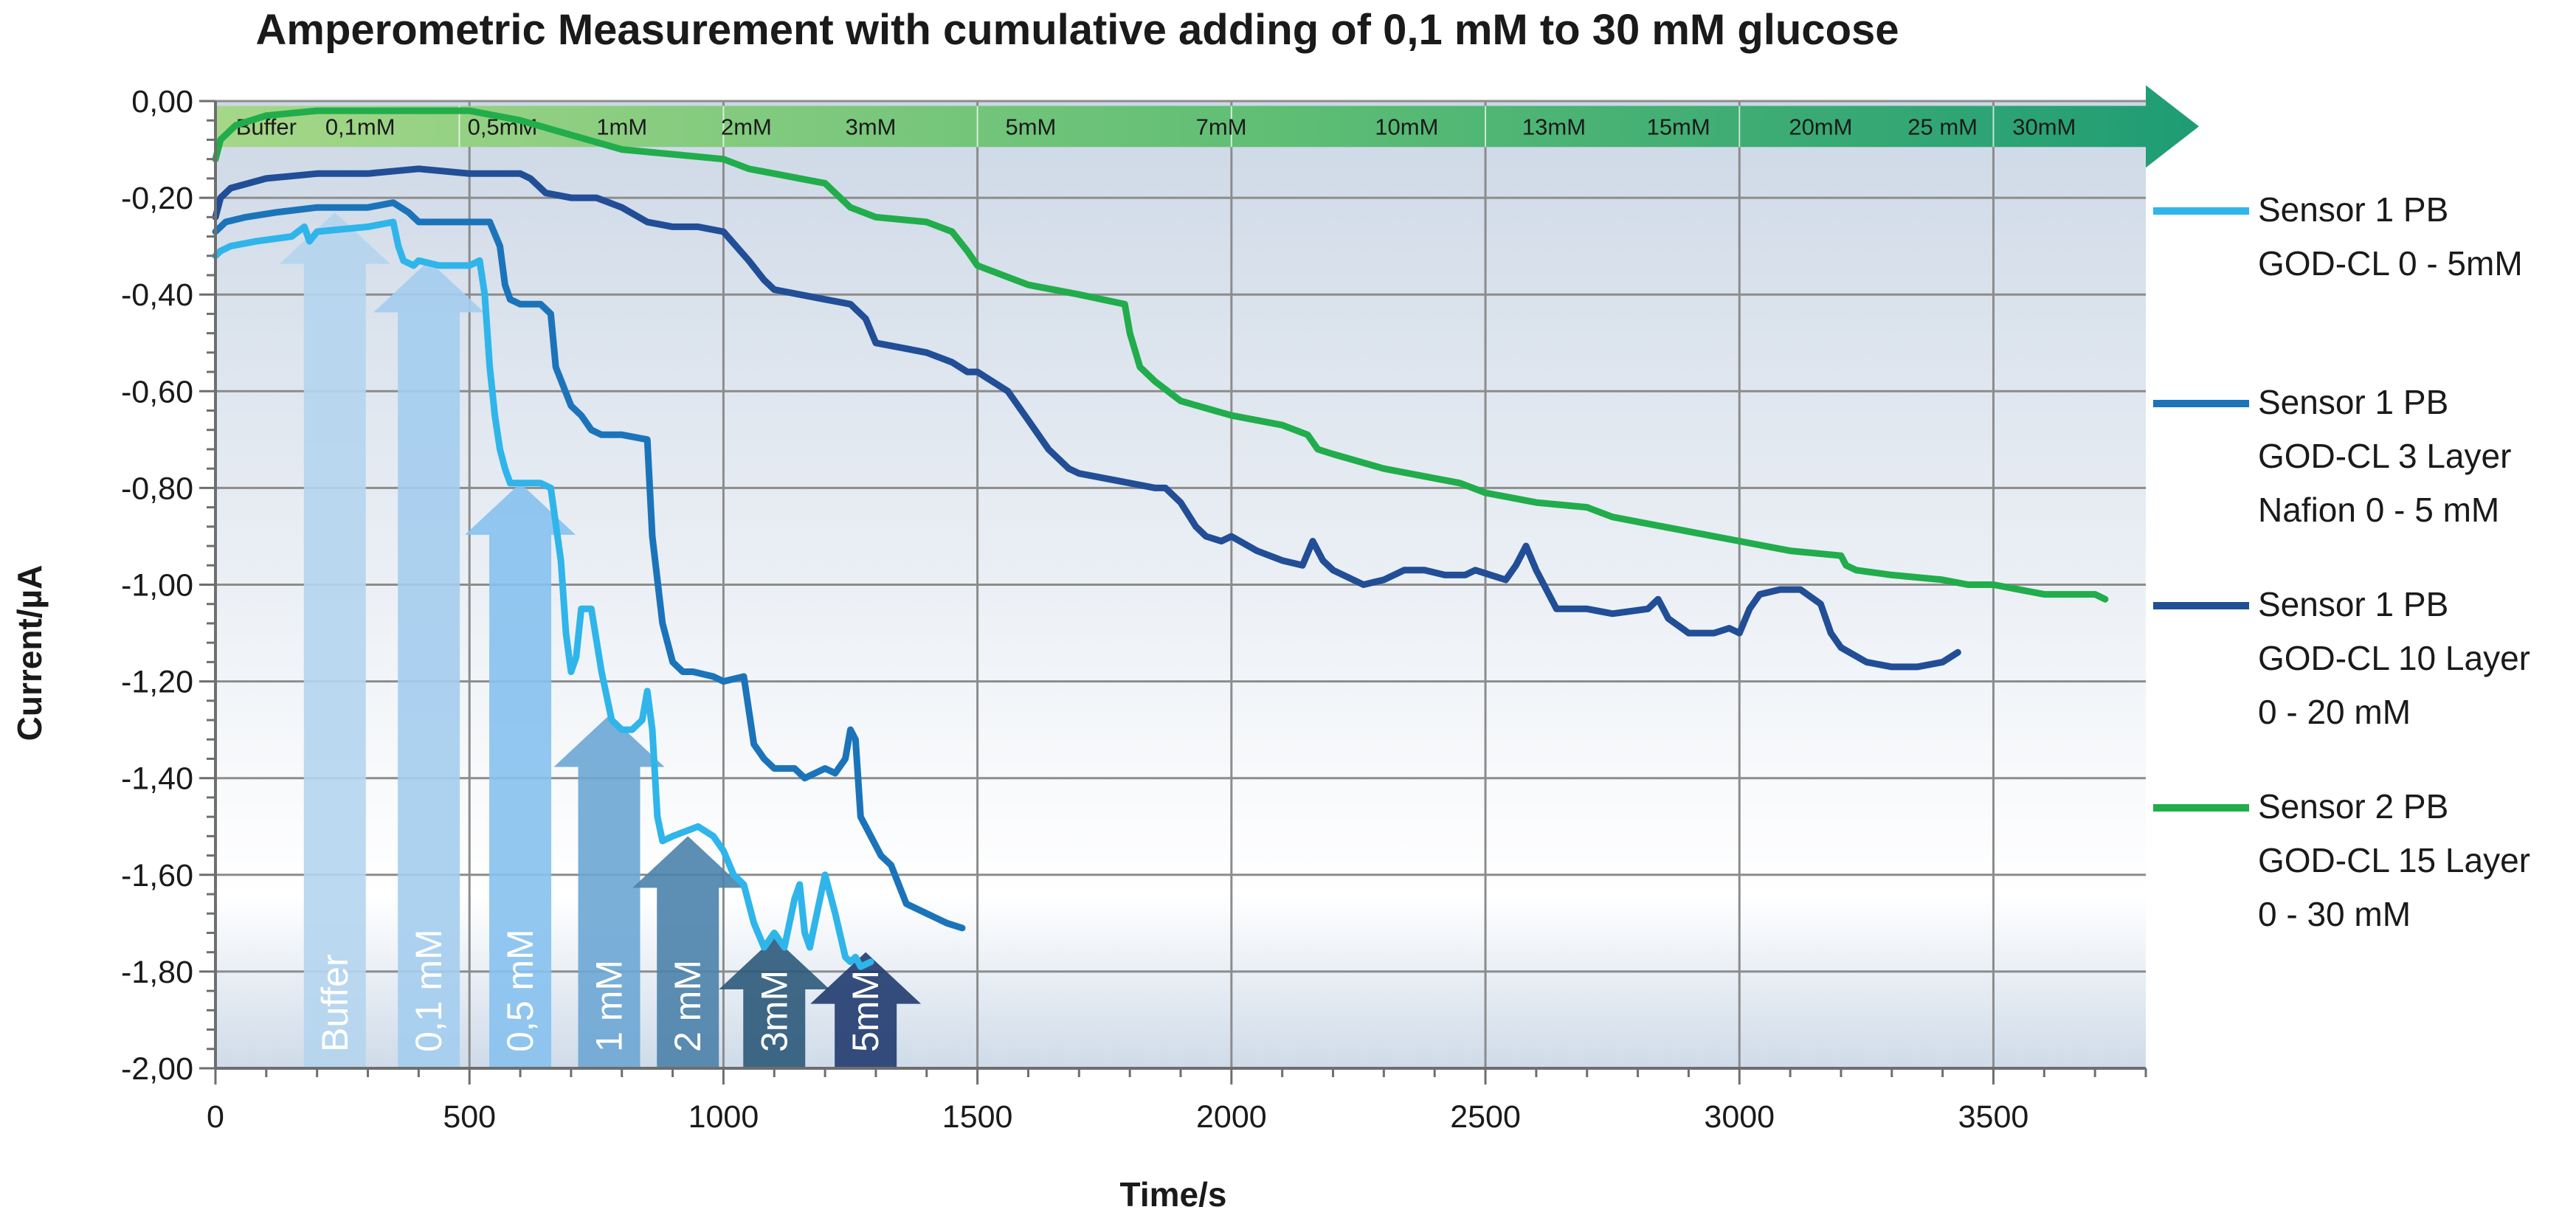  What do you see at coordinates (2334, 712) in the screenshot?
I see `legend-text-2-2: 0 - 20 mM` at bounding box center [2334, 712].